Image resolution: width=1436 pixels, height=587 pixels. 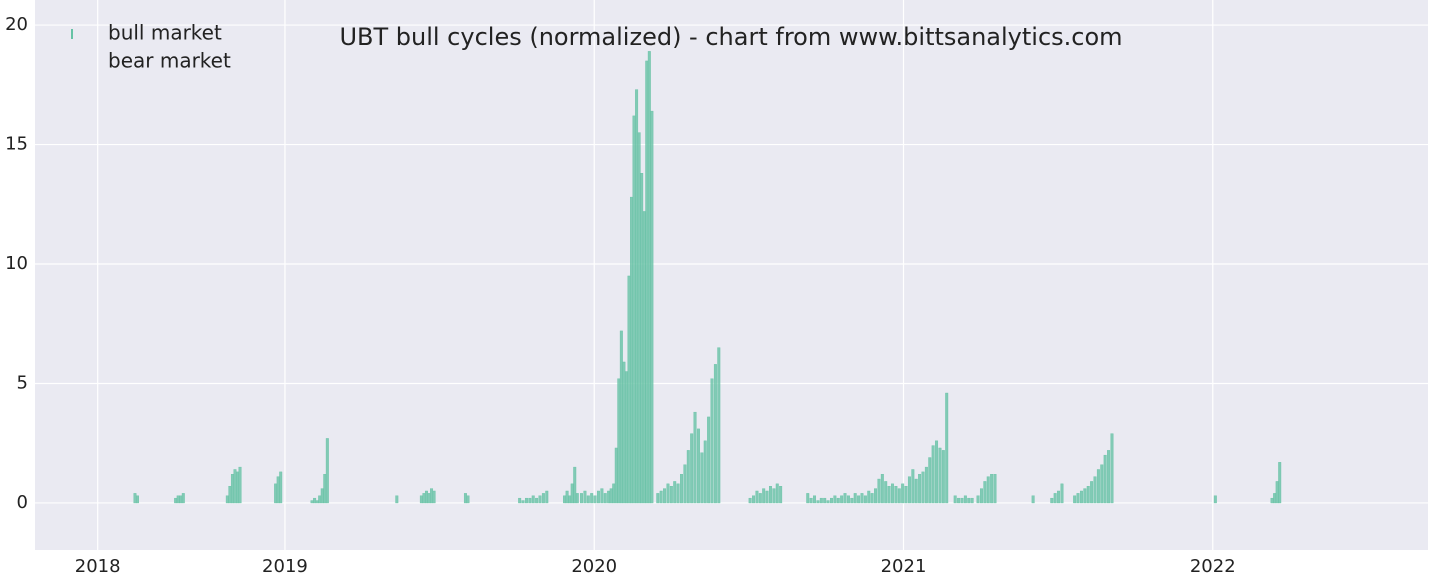 I want to click on y-tick-label: 10, so click(x=16, y=263).